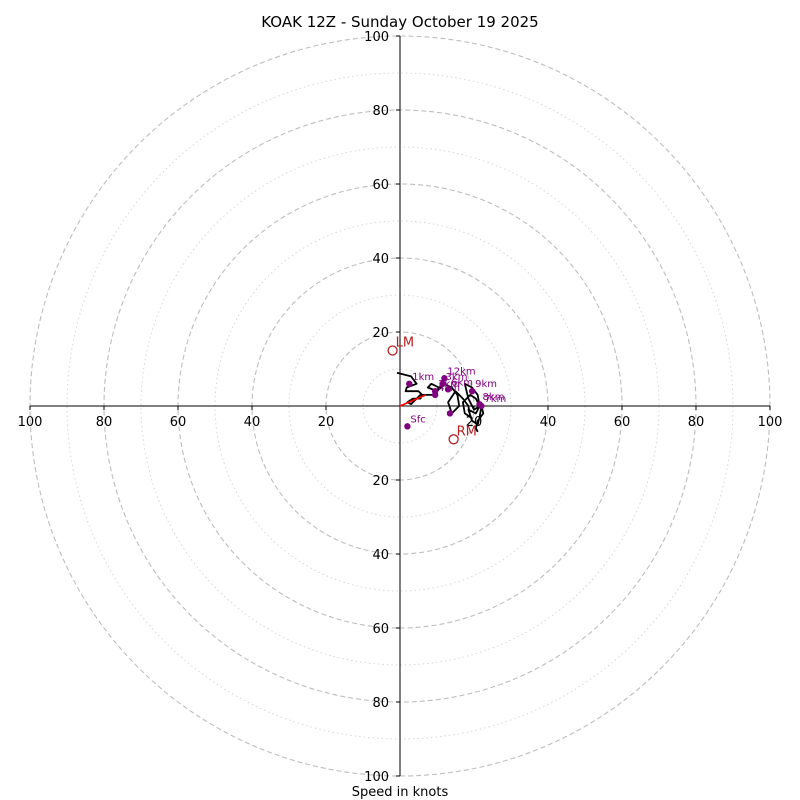 The image size is (800, 800). What do you see at coordinates (417, 419) in the screenshot?
I see `height-marker-label: Sfc` at bounding box center [417, 419].